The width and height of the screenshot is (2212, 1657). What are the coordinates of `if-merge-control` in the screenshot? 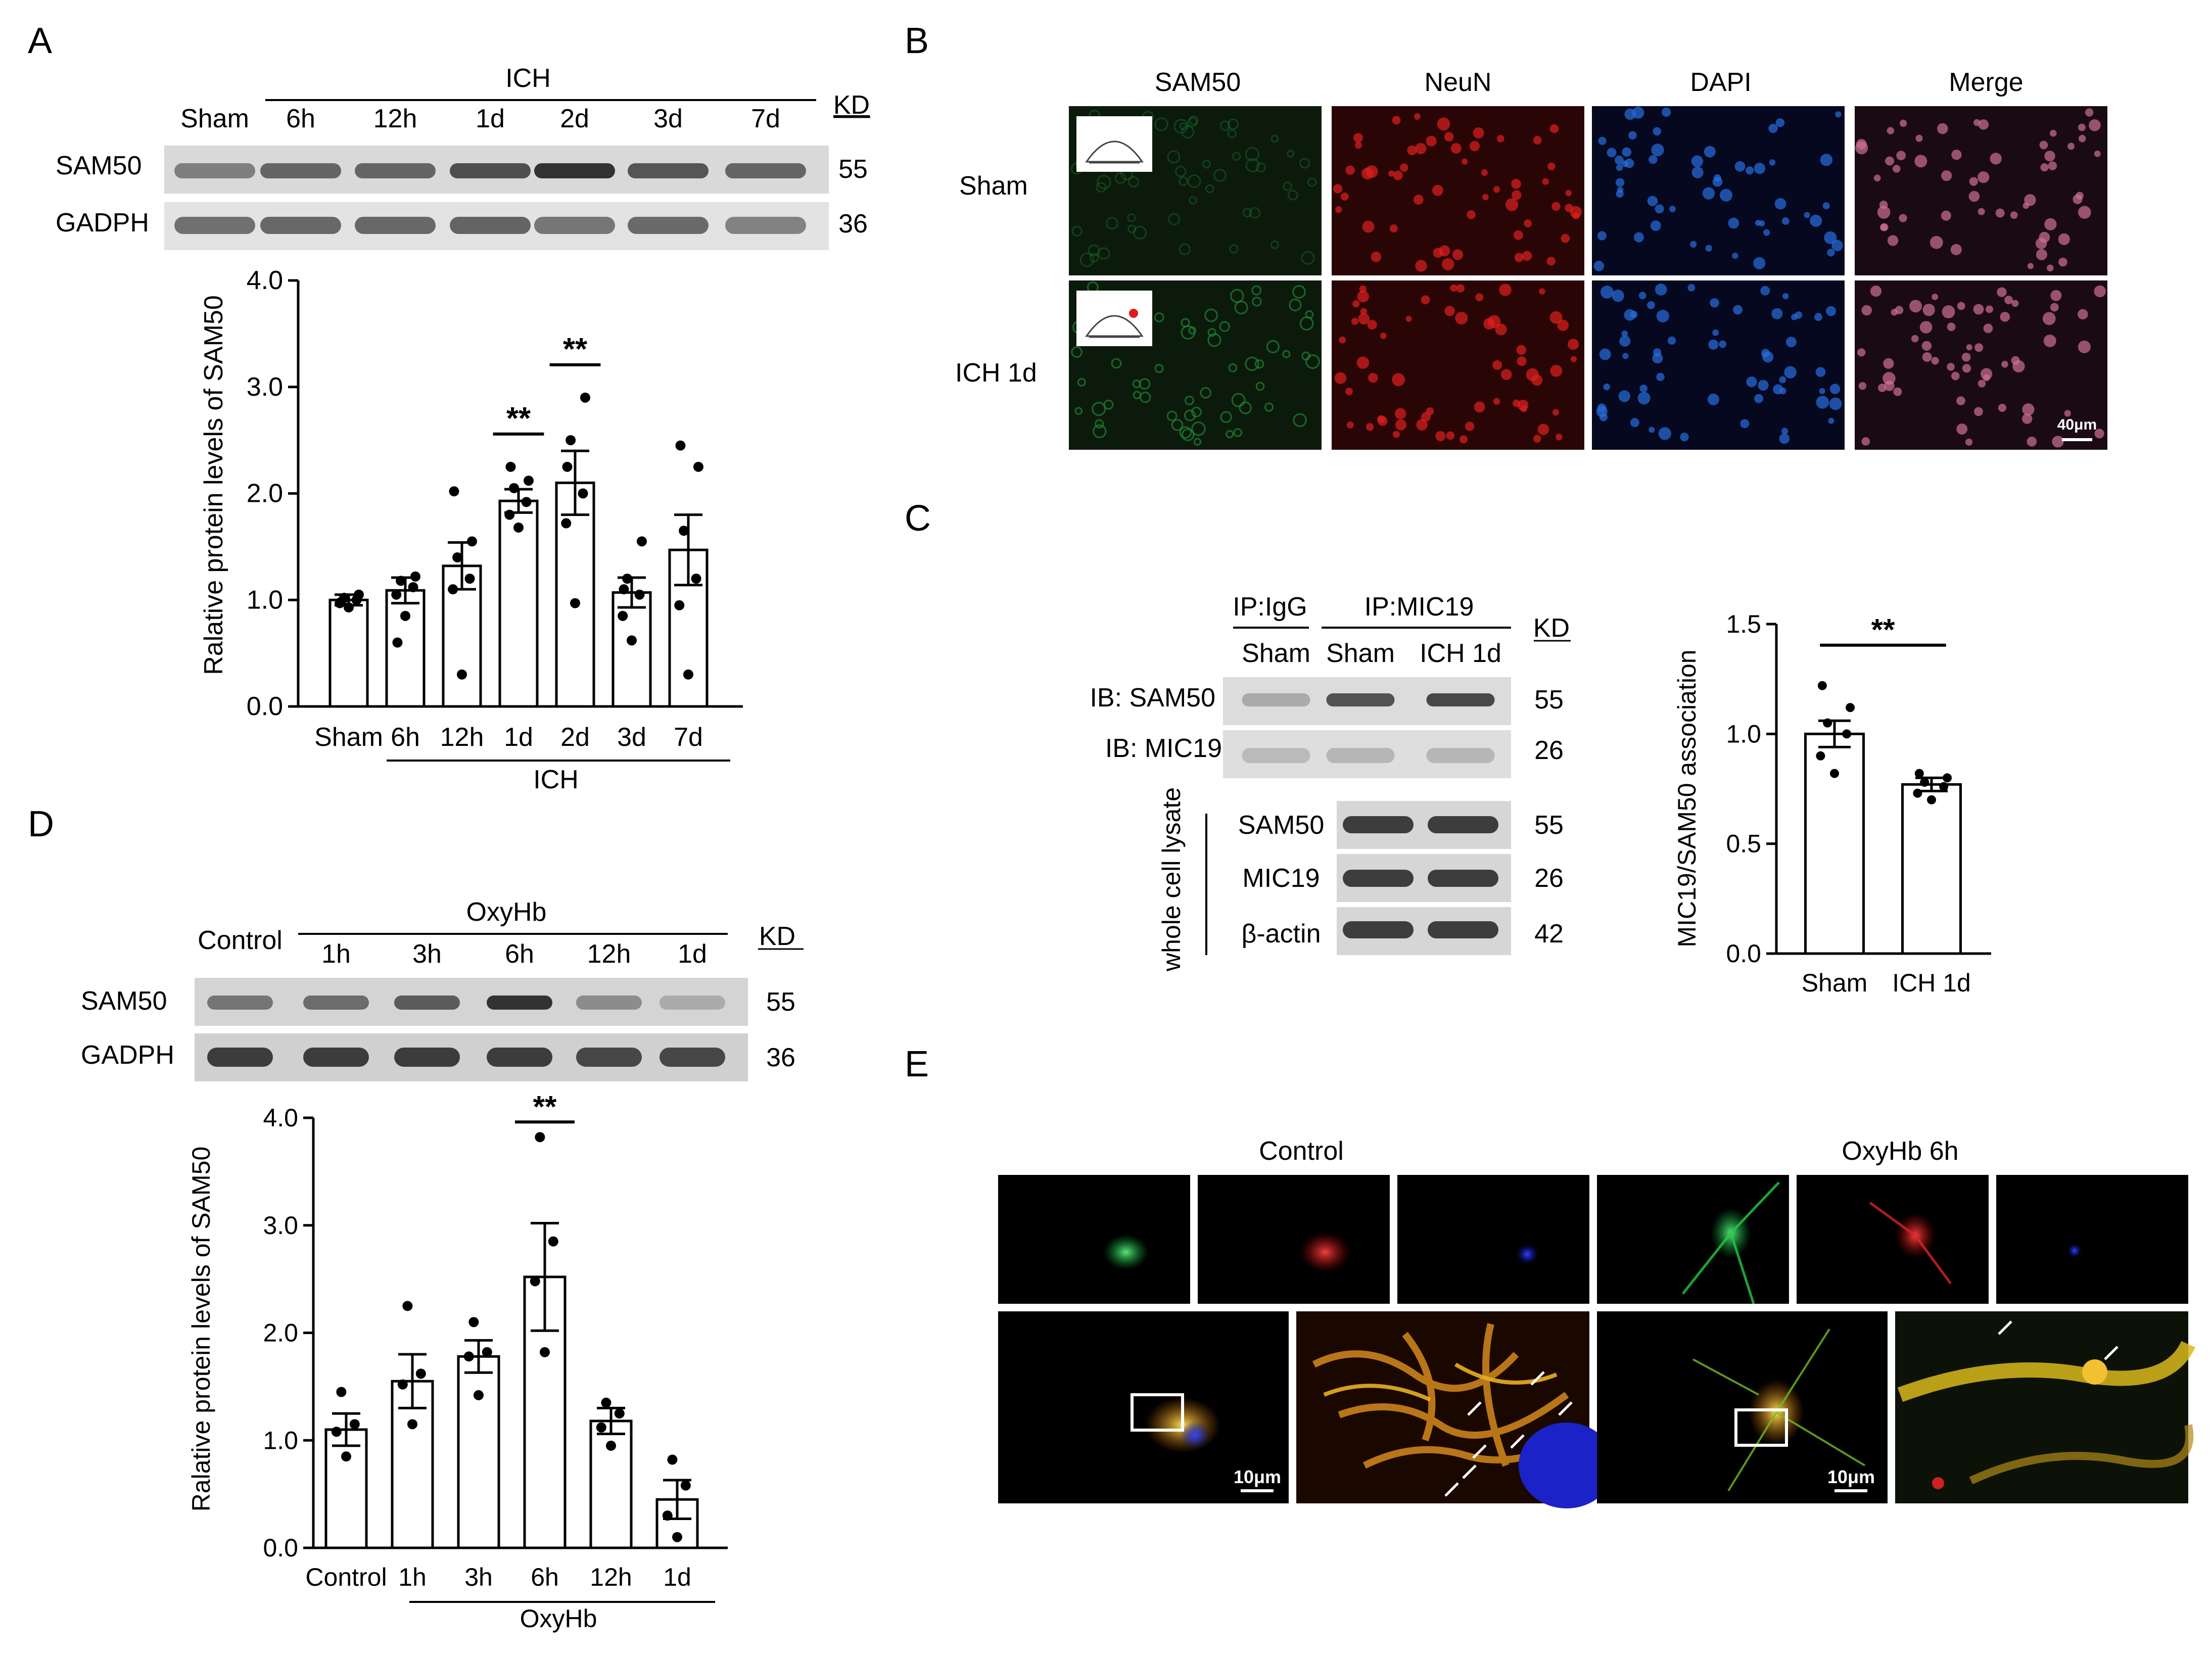 It's located at (1143, 1407).